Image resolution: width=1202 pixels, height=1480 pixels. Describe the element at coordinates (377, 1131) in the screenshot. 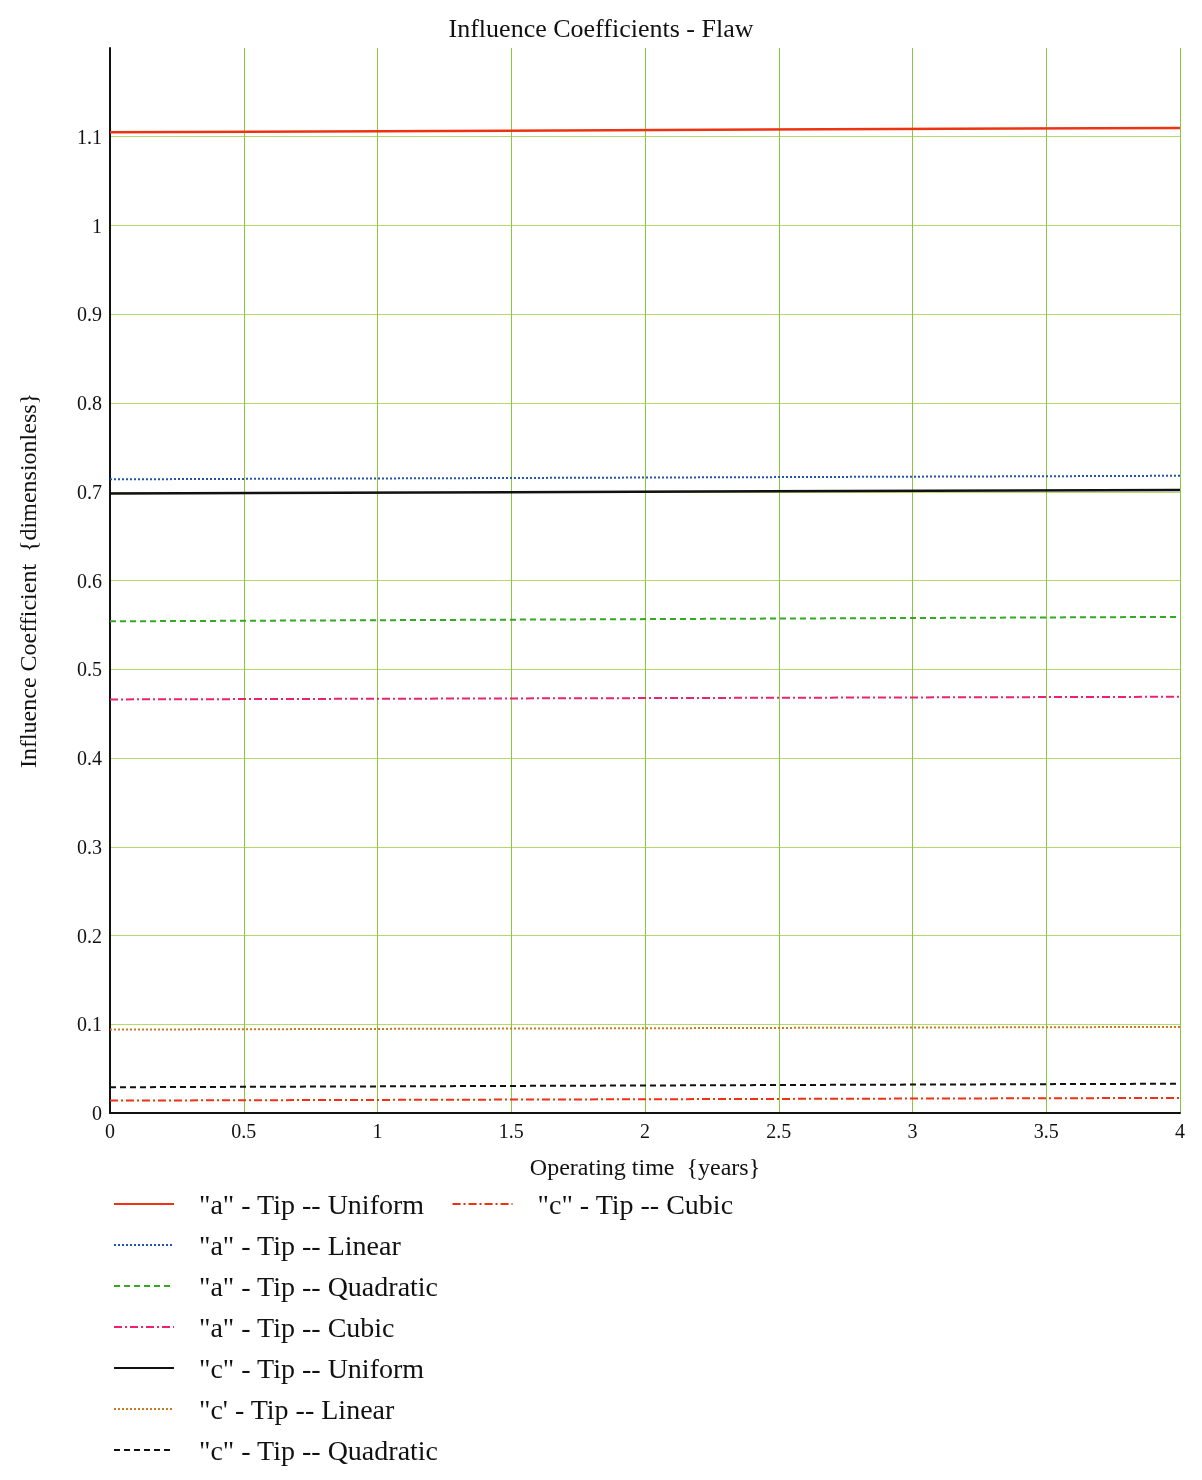

I see `x-tick-label: 1` at that location.